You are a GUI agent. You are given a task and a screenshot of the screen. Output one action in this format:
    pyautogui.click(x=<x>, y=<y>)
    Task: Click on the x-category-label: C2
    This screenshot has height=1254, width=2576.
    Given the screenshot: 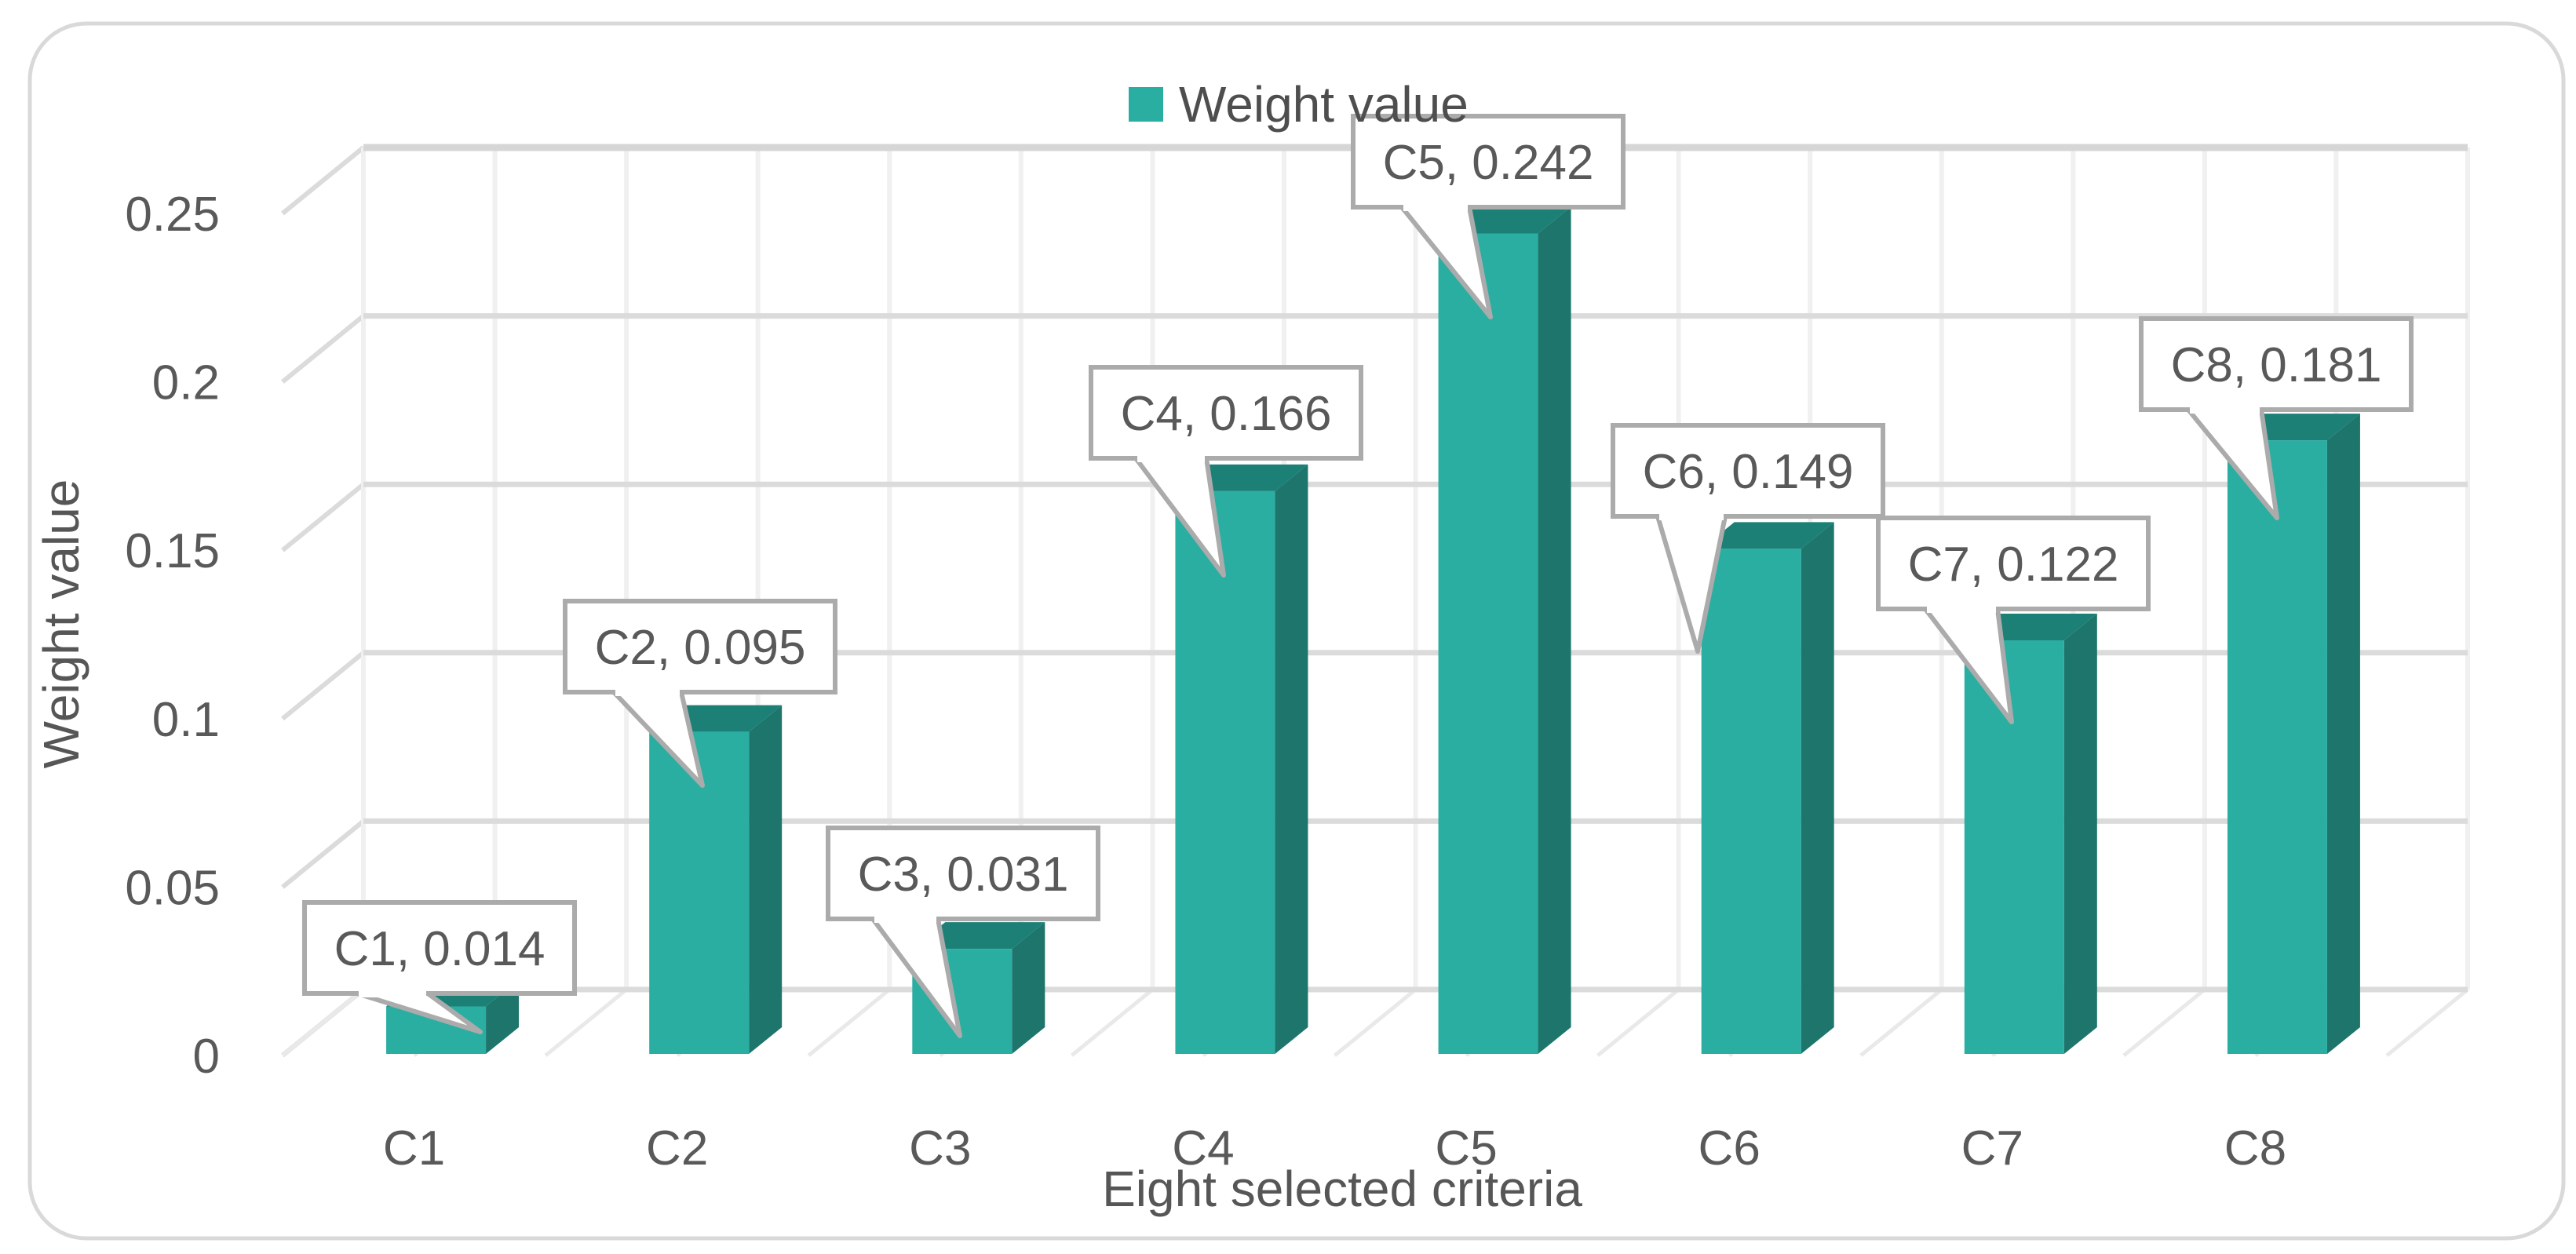 What is the action you would take?
    pyautogui.click(x=677, y=1148)
    